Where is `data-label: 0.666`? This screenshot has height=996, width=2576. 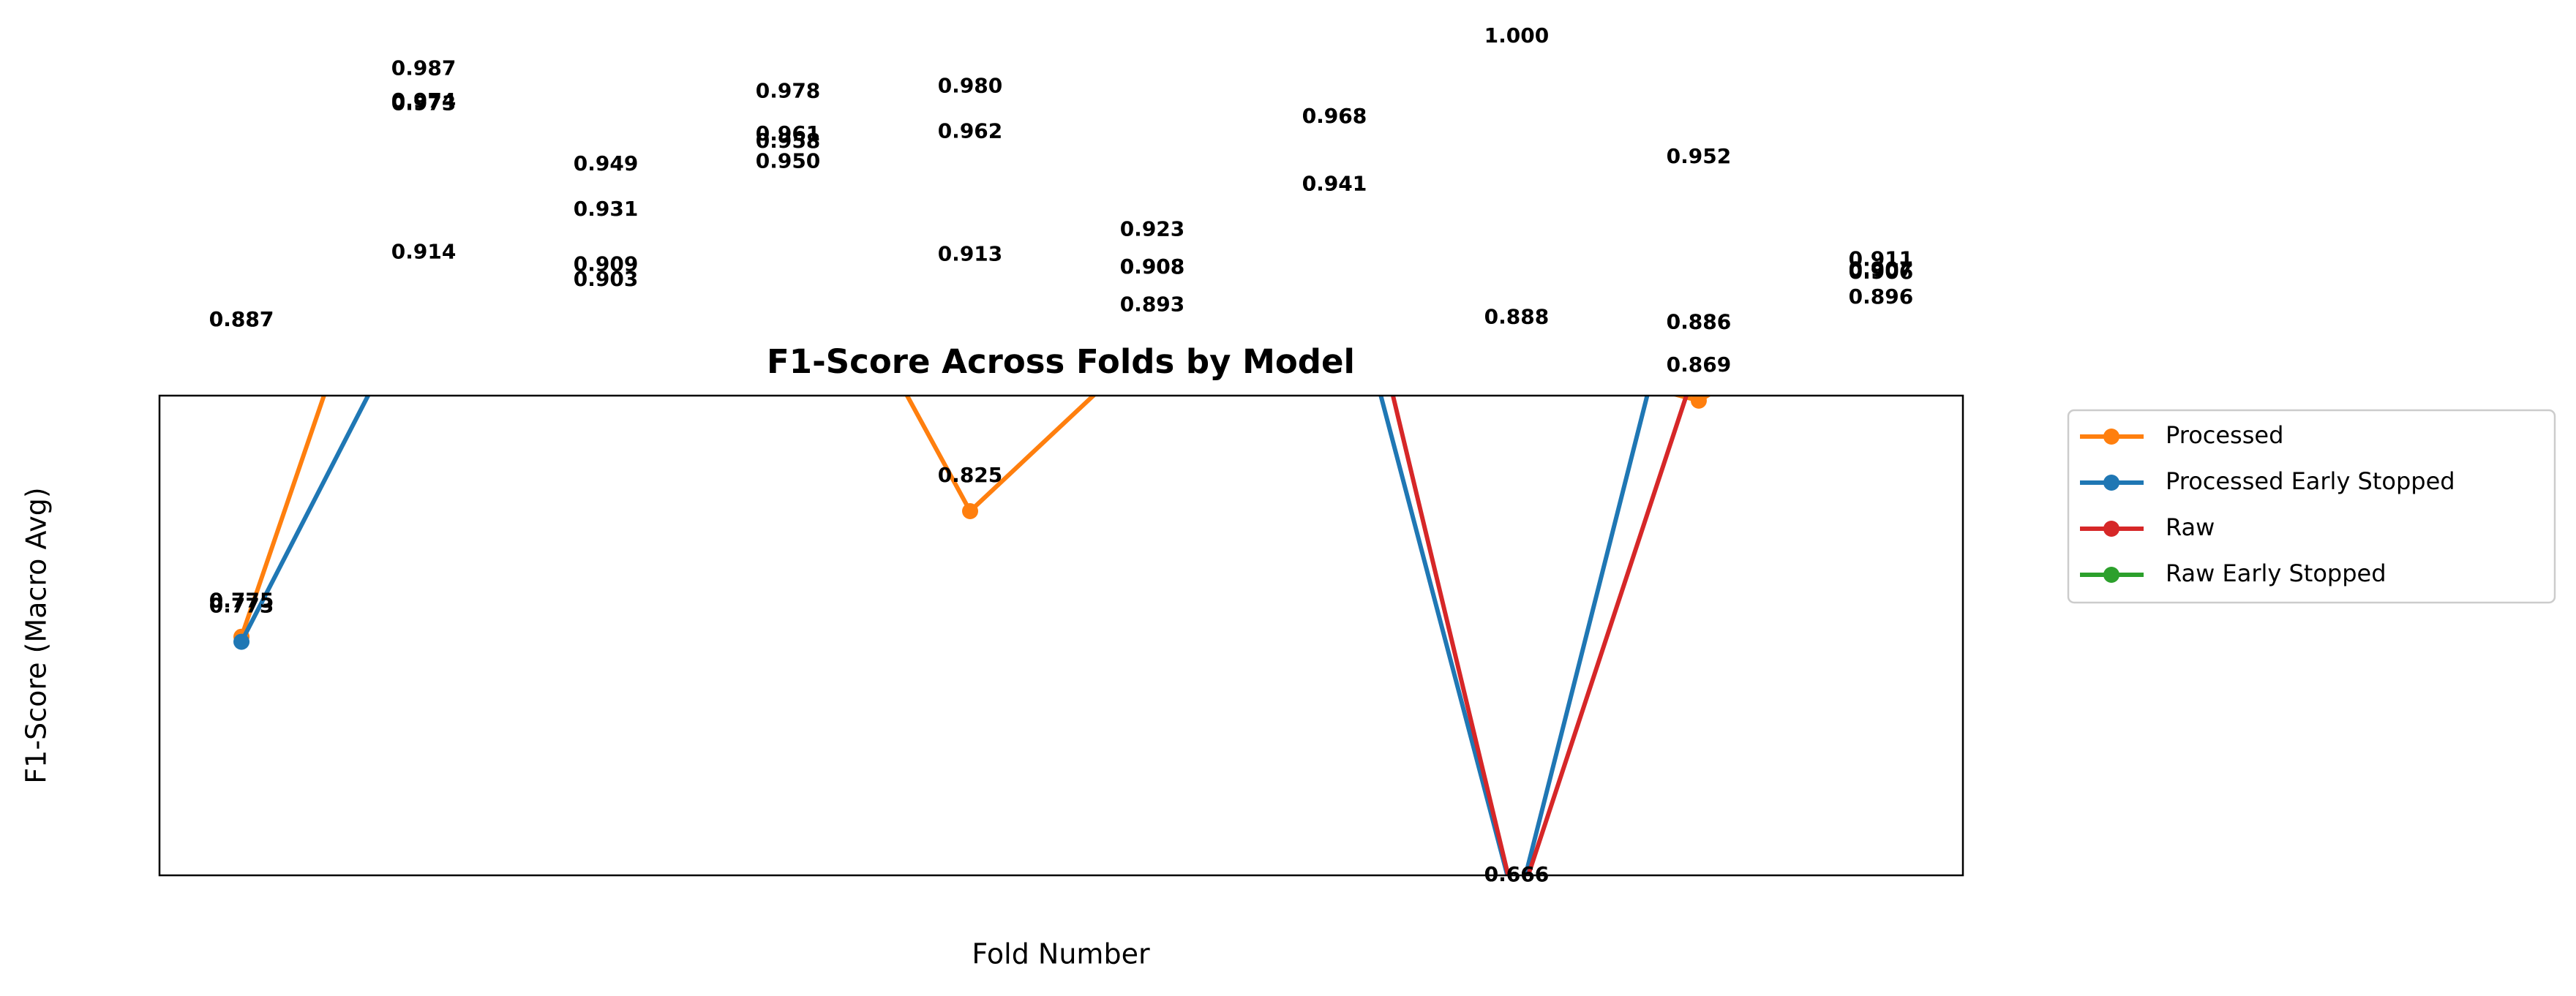
data-label: 0.666 is located at coordinates (1517, 874).